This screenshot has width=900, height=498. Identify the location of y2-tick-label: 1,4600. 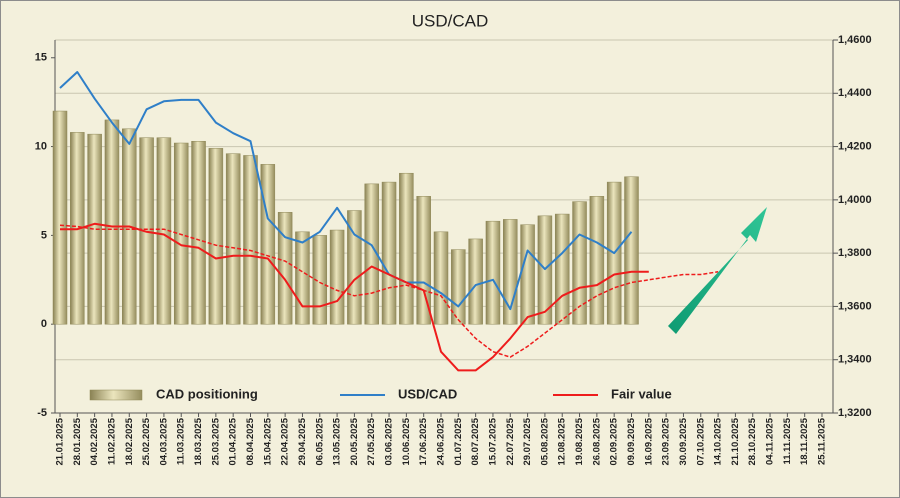
(855, 40).